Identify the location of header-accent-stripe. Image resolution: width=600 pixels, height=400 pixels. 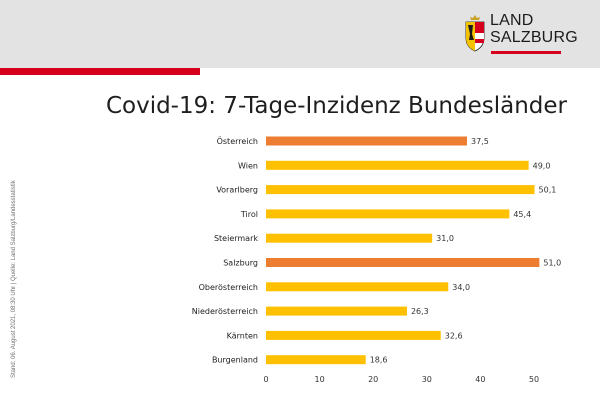
(100, 71).